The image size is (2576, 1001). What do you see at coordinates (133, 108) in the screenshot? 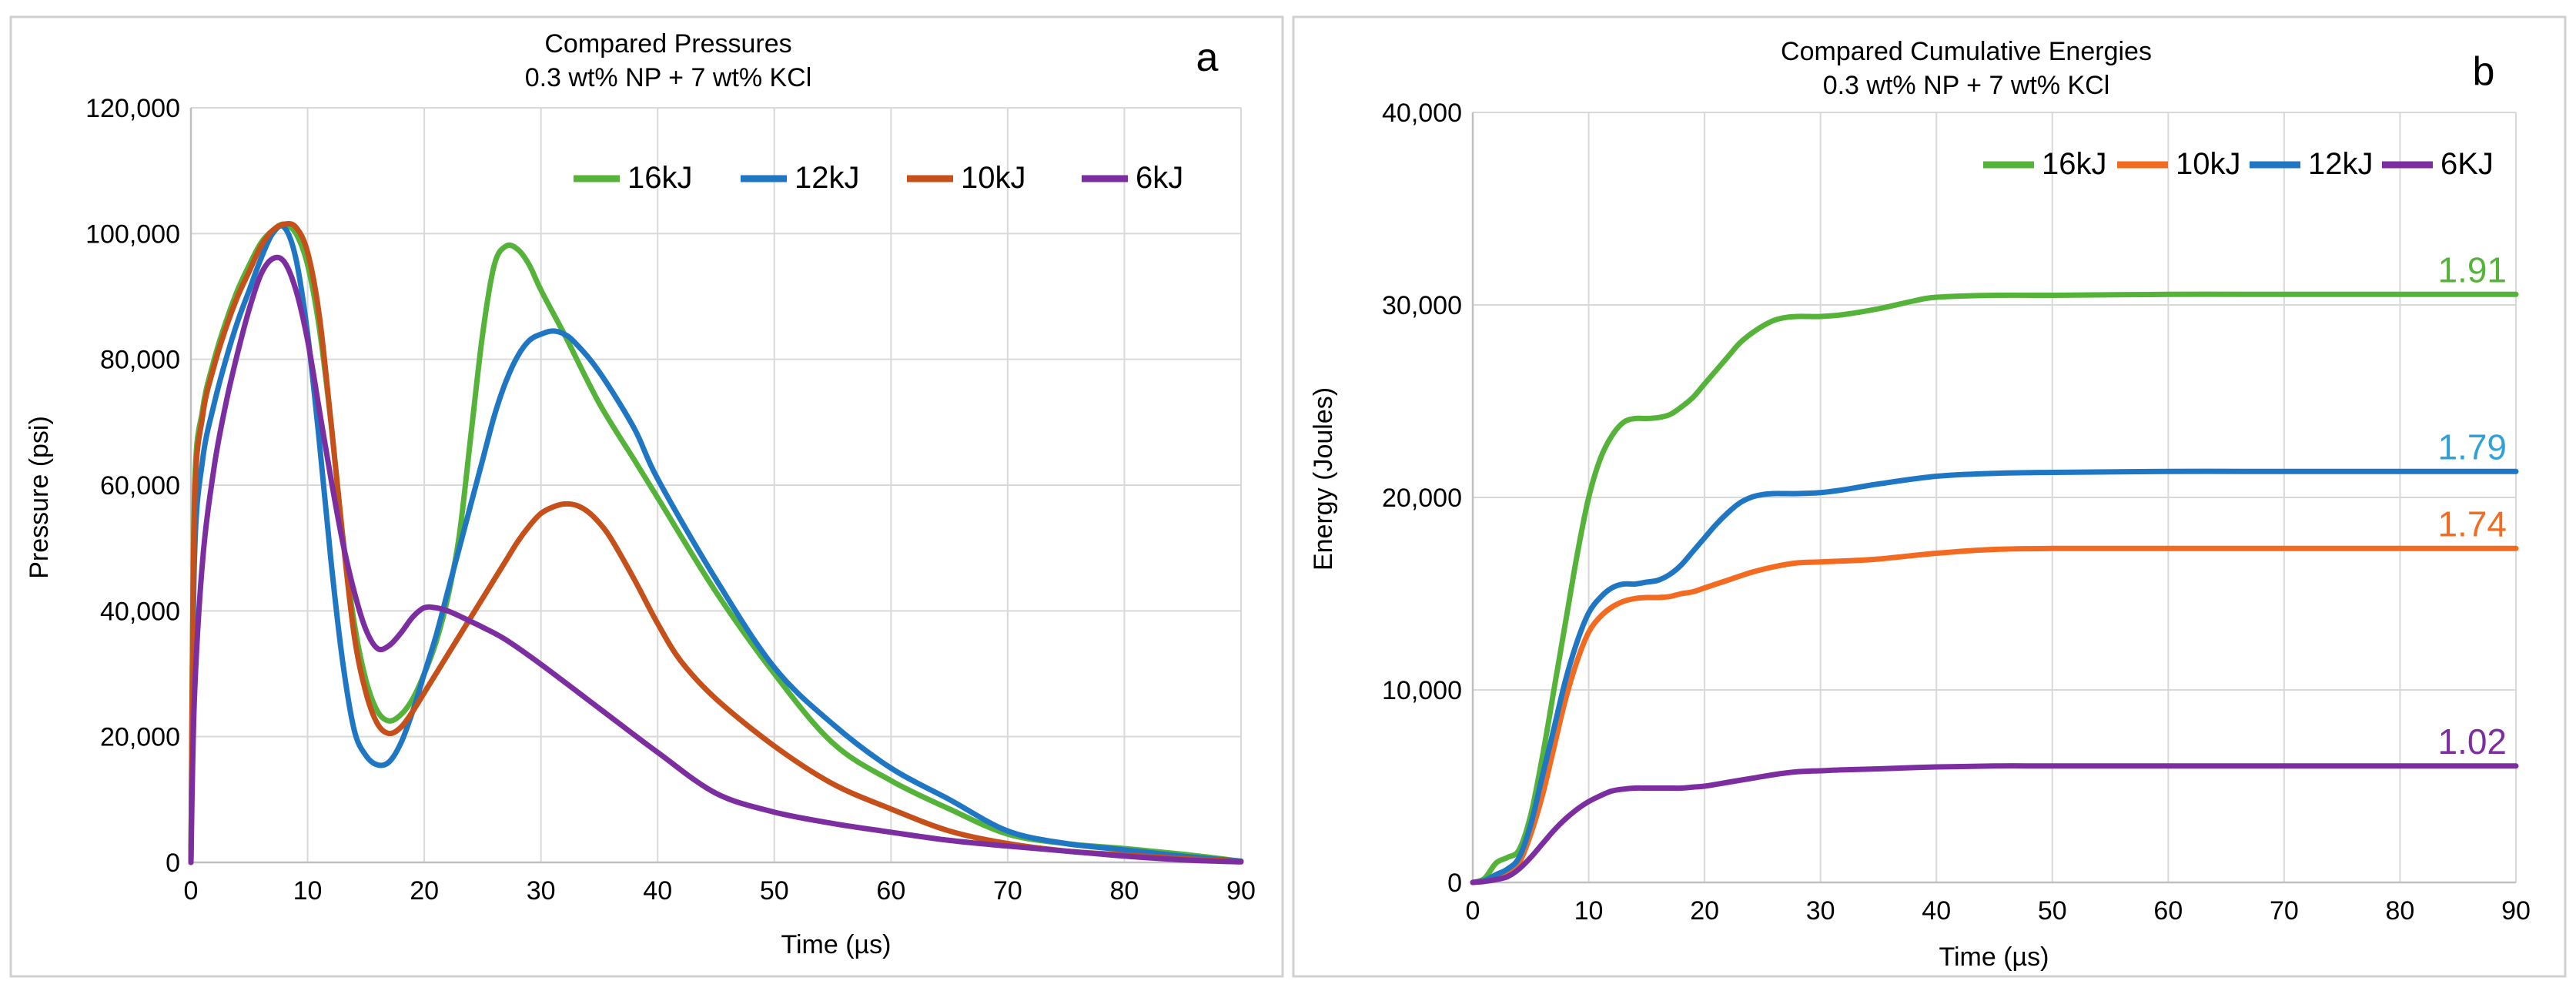
I see `y-tick-label: 120,000` at bounding box center [133, 108].